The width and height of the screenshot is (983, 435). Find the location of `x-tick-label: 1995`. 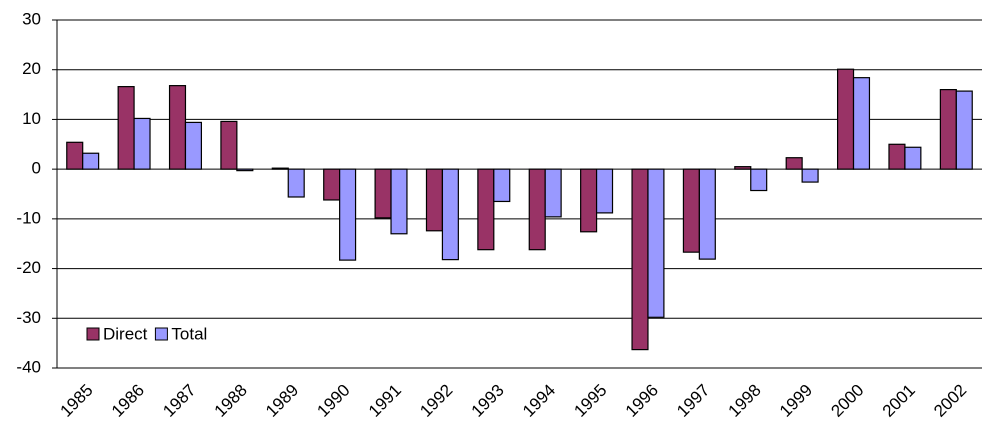

x-tick-label: 1995 is located at coordinates (590, 401).